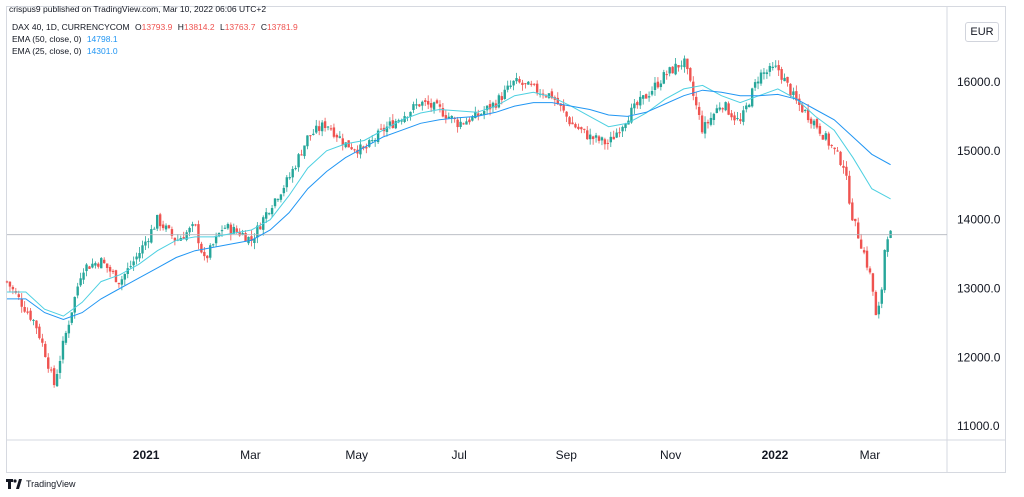  What do you see at coordinates (979, 151) in the screenshot?
I see `y-tick-label: 15000.0` at bounding box center [979, 151].